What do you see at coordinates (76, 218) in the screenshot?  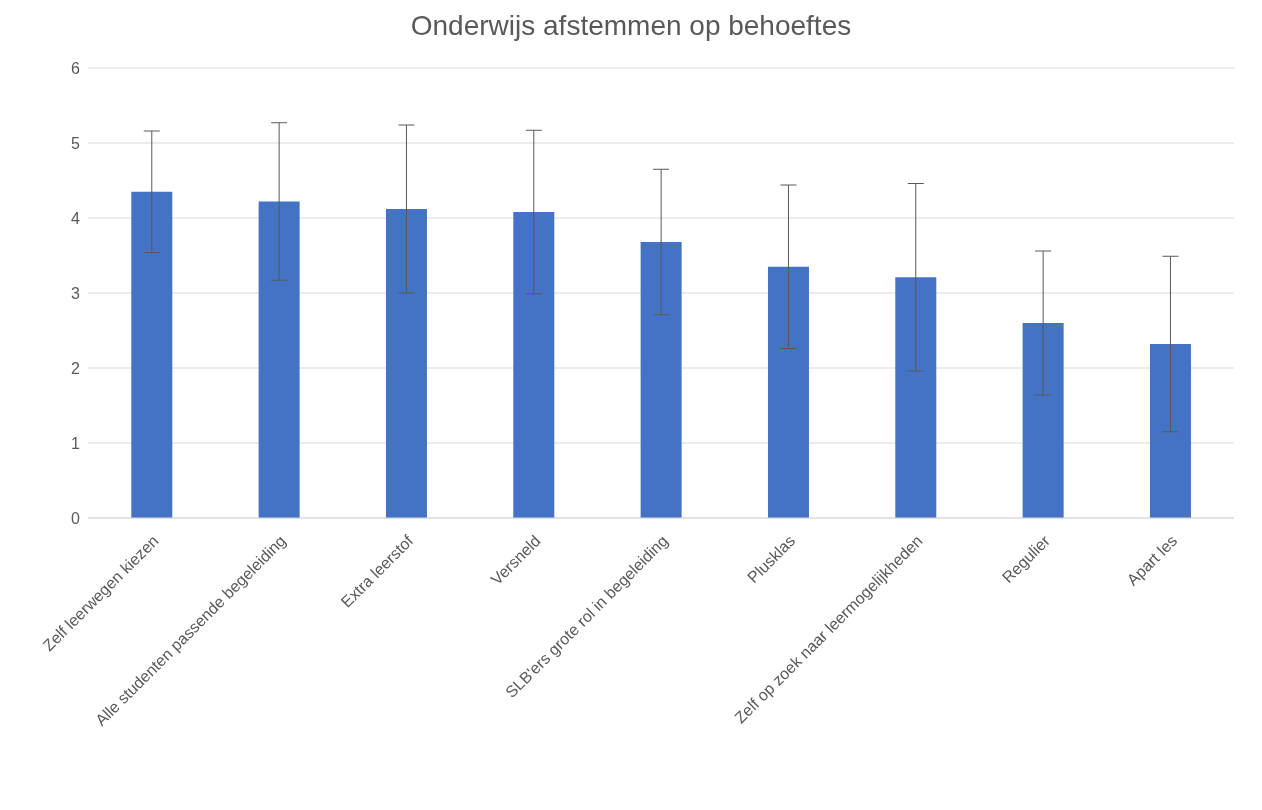 I see `y-tick-label: 4` at bounding box center [76, 218].